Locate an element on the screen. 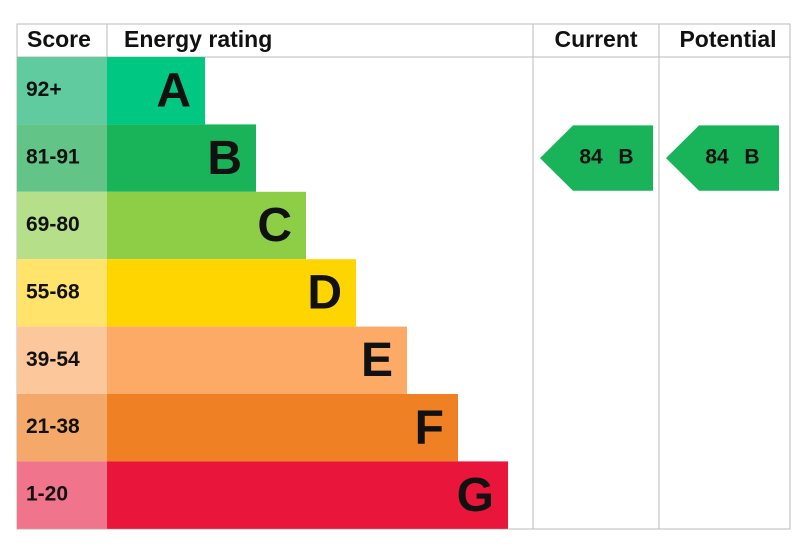 Image resolution: width=797 pixels, height=550 pixels. header-score: Score is located at coordinates (59, 39).